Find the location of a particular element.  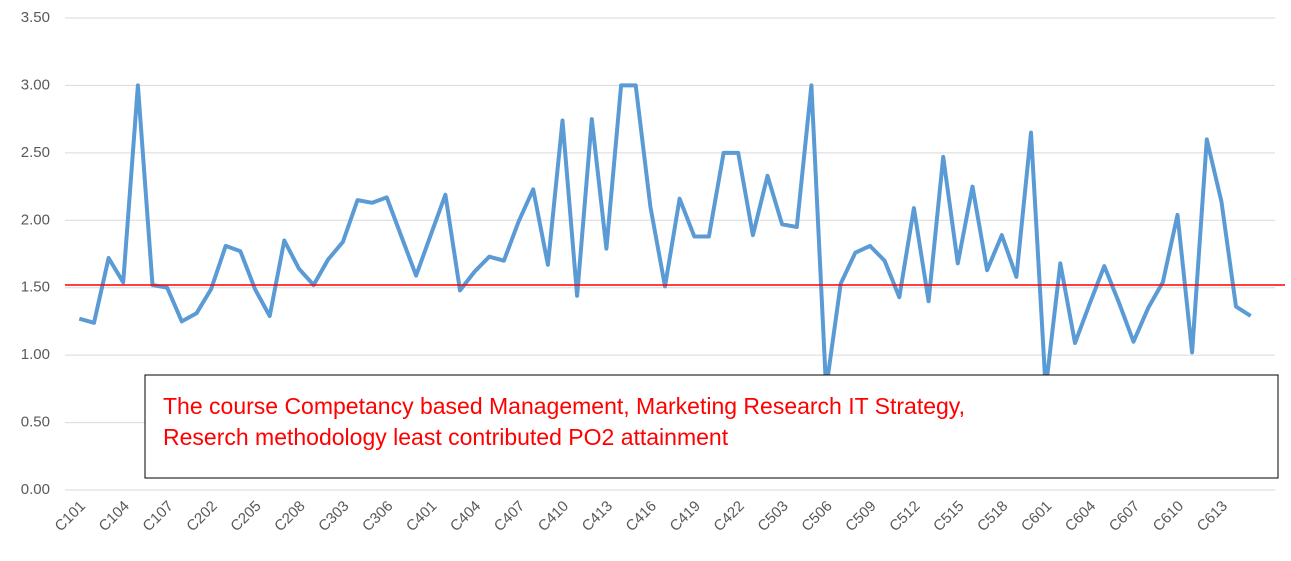

x-tick-label: C515 is located at coordinates (948, 516).